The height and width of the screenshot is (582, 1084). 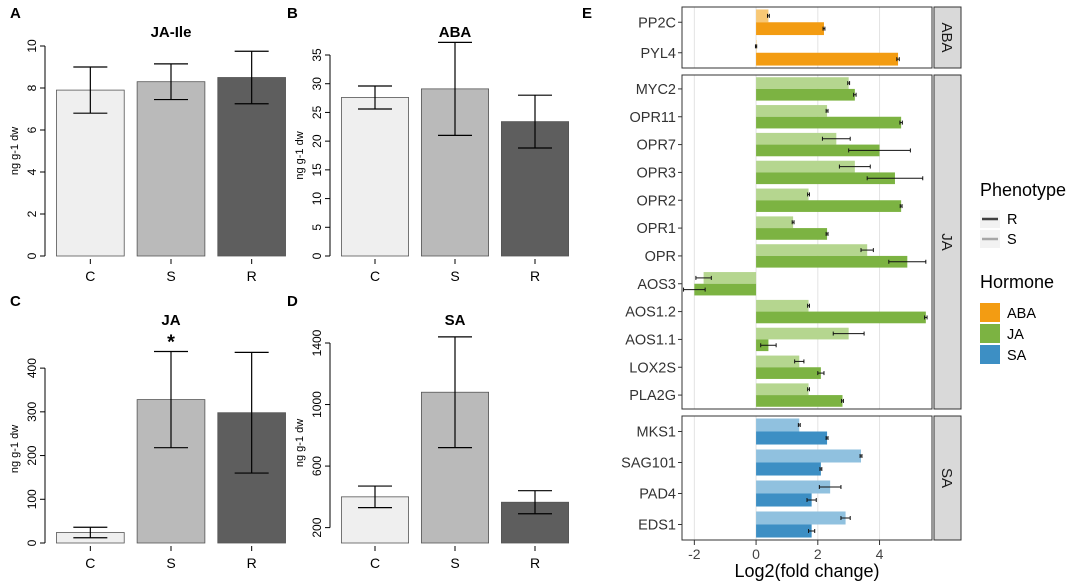 What do you see at coordinates (790, 29) in the screenshot?
I see `bar-pp2c-r` at bounding box center [790, 29].